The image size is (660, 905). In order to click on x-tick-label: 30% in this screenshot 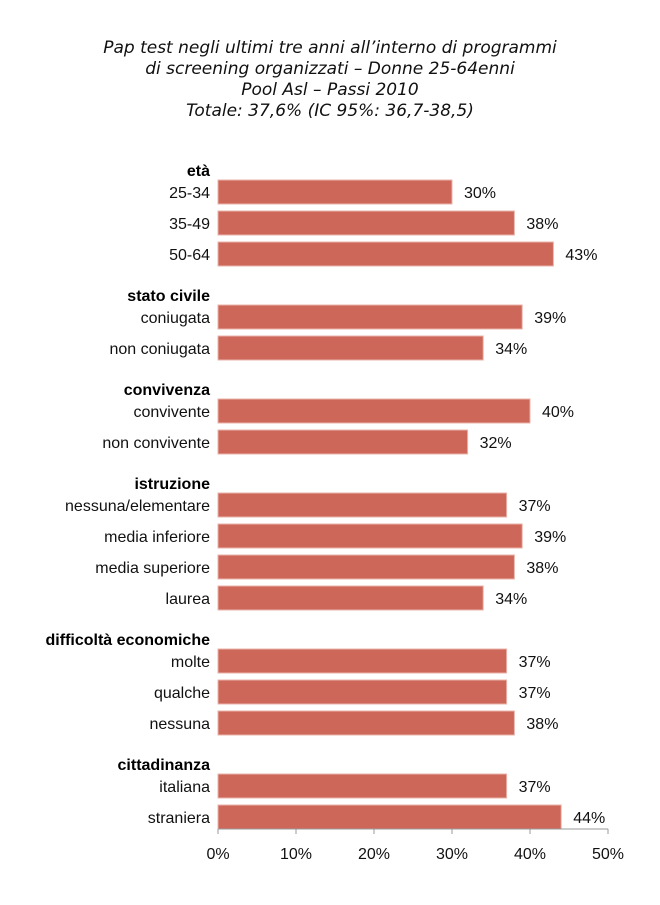, I will do `click(452, 854)`.